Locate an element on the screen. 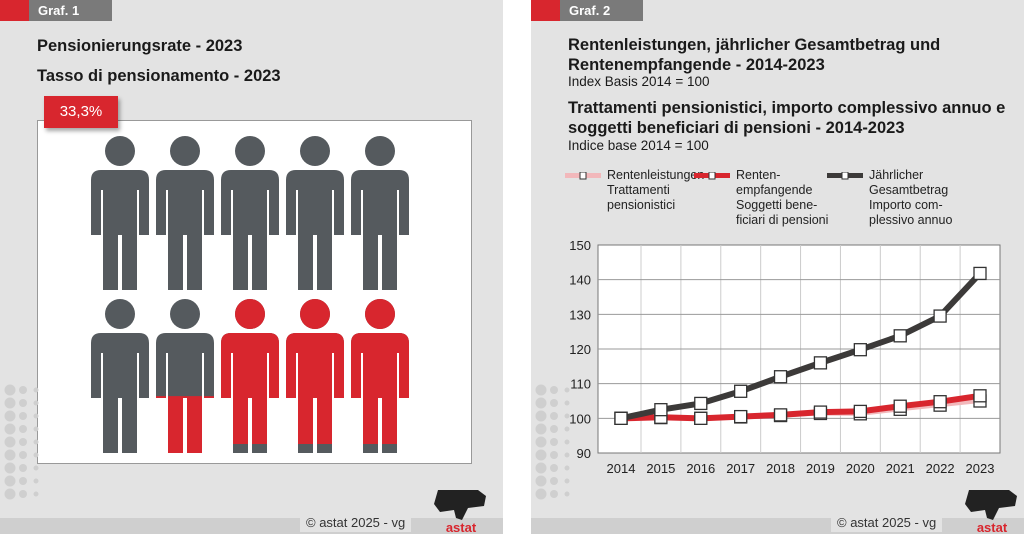 The width and height of the screenshot is (1024, 540). legend-label: Trattamenti is located at coordinates (638, 190).